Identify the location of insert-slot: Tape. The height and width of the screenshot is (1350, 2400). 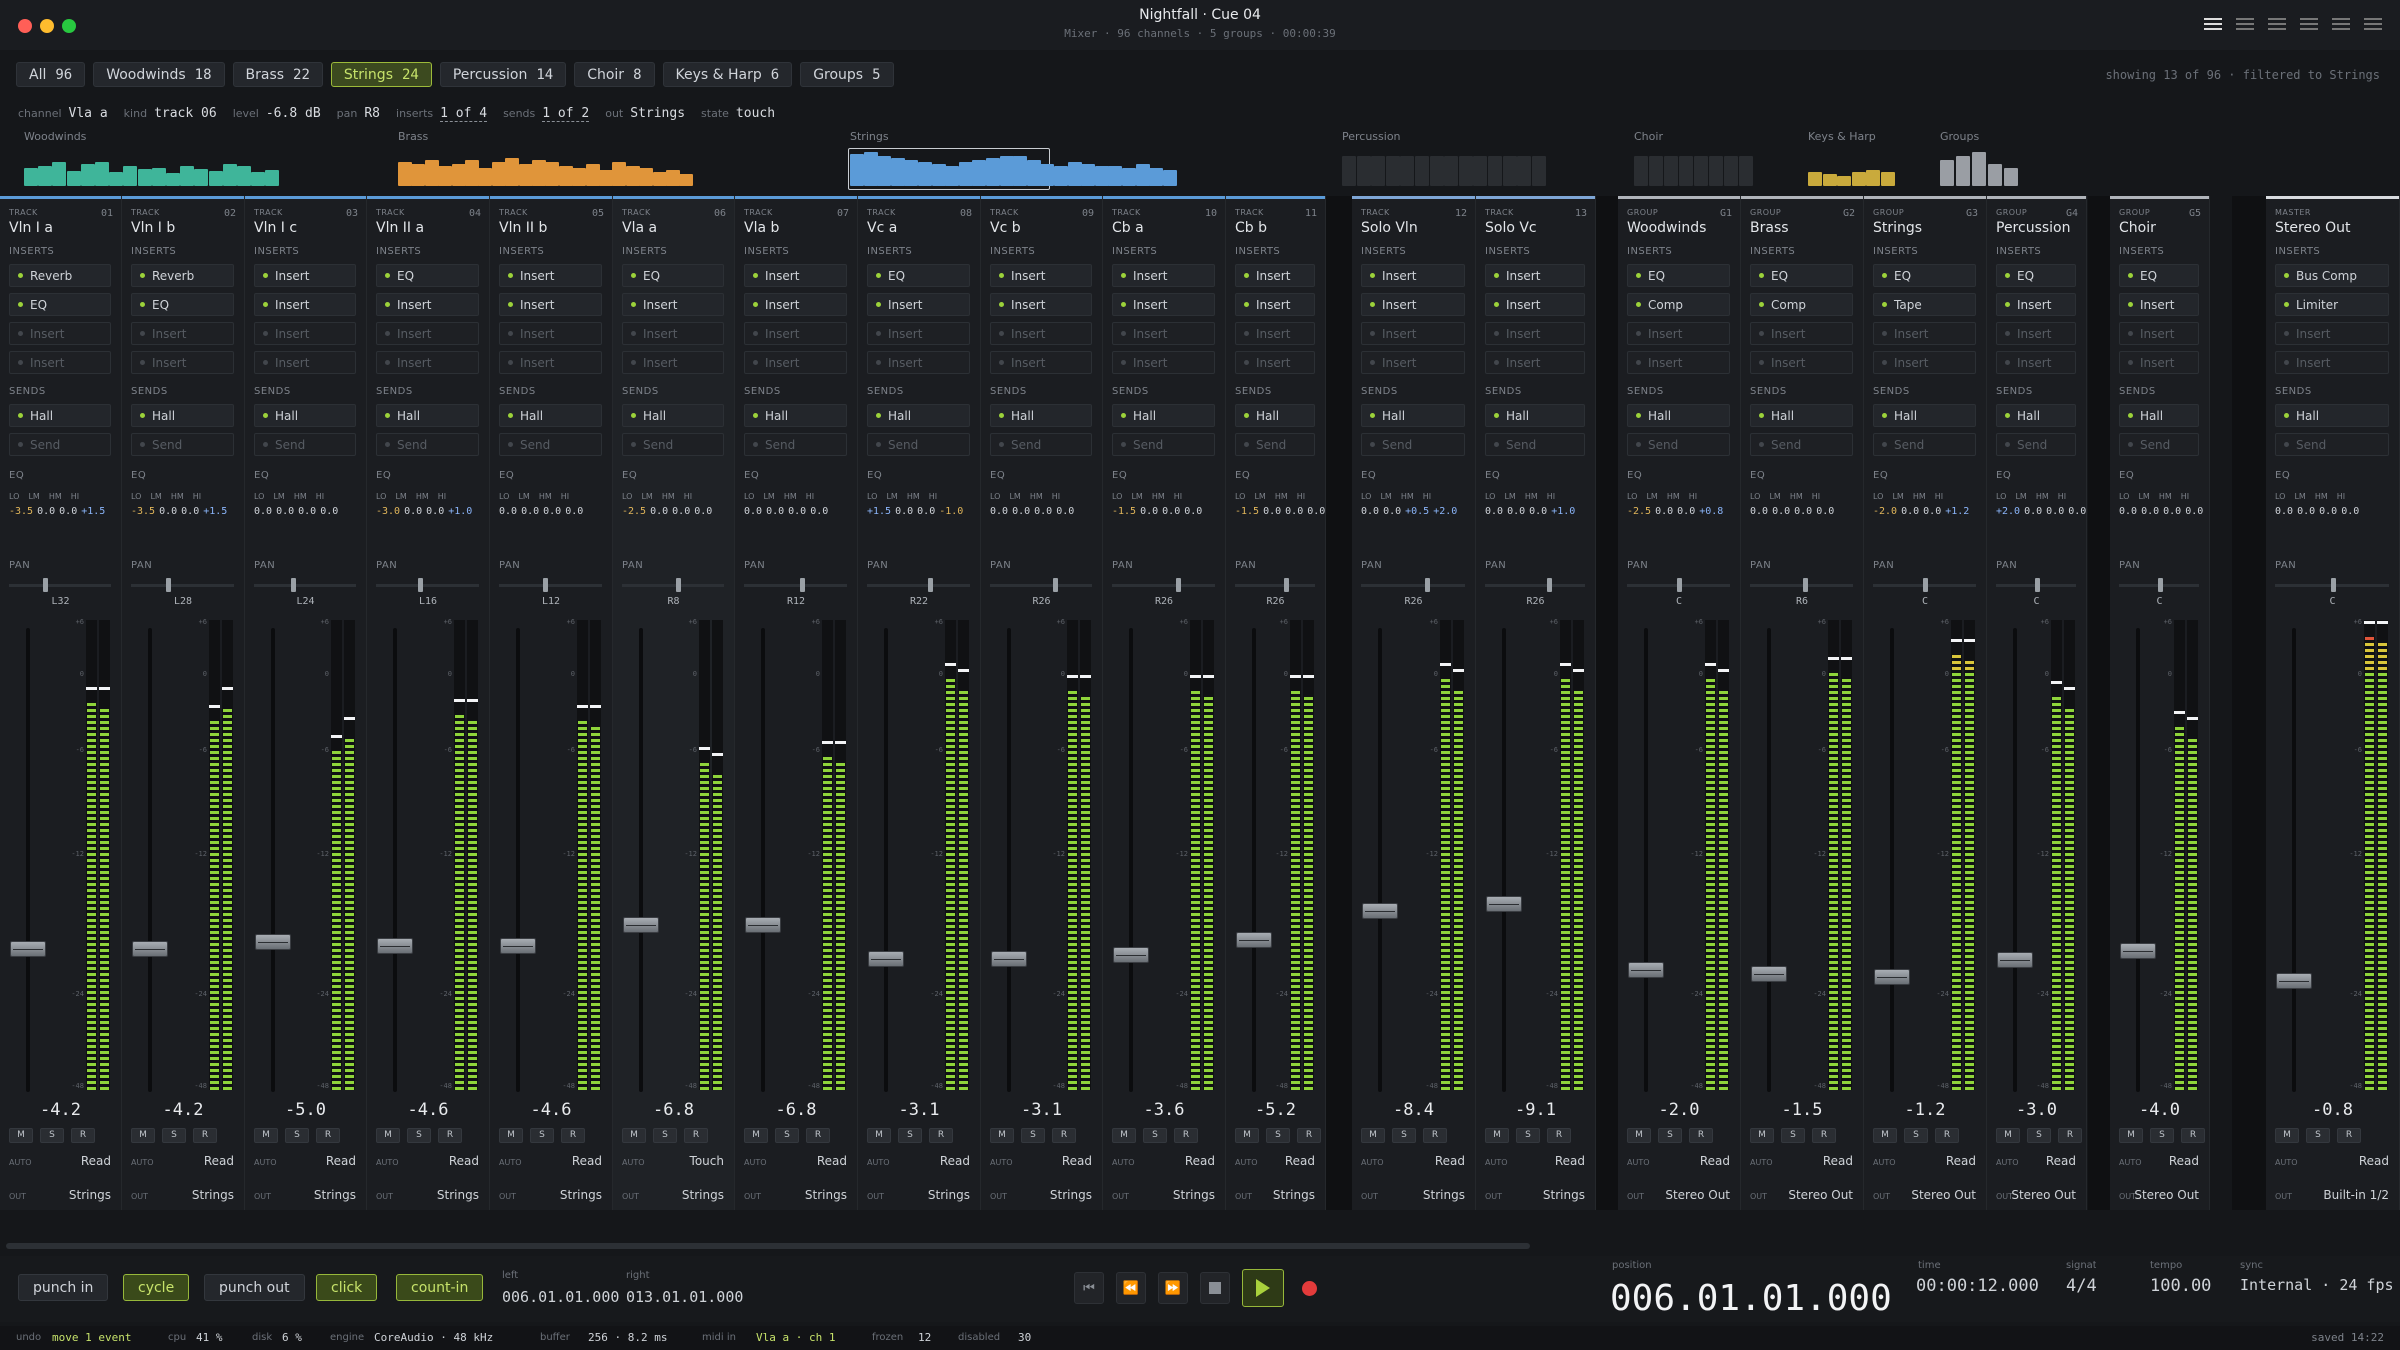
(1924, 304).